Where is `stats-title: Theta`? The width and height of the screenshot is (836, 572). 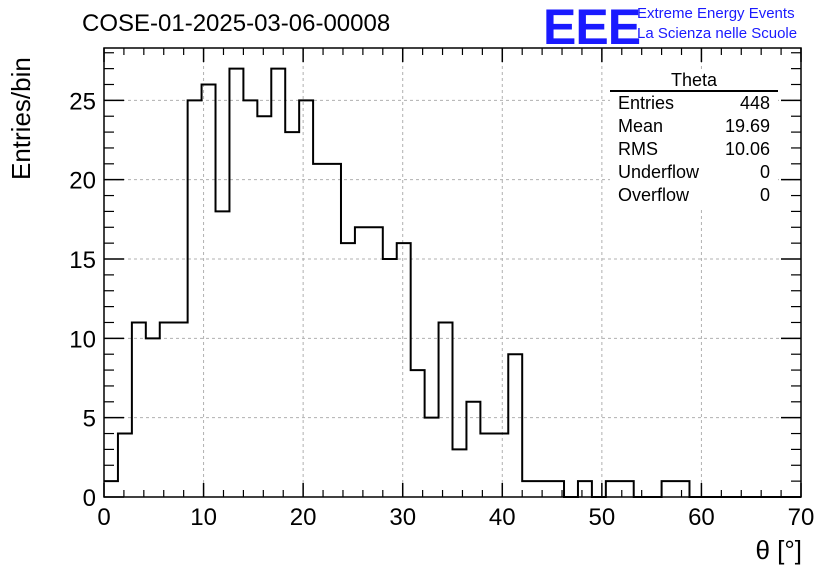
stats-title: Theta is located at coordinates (694, 81).